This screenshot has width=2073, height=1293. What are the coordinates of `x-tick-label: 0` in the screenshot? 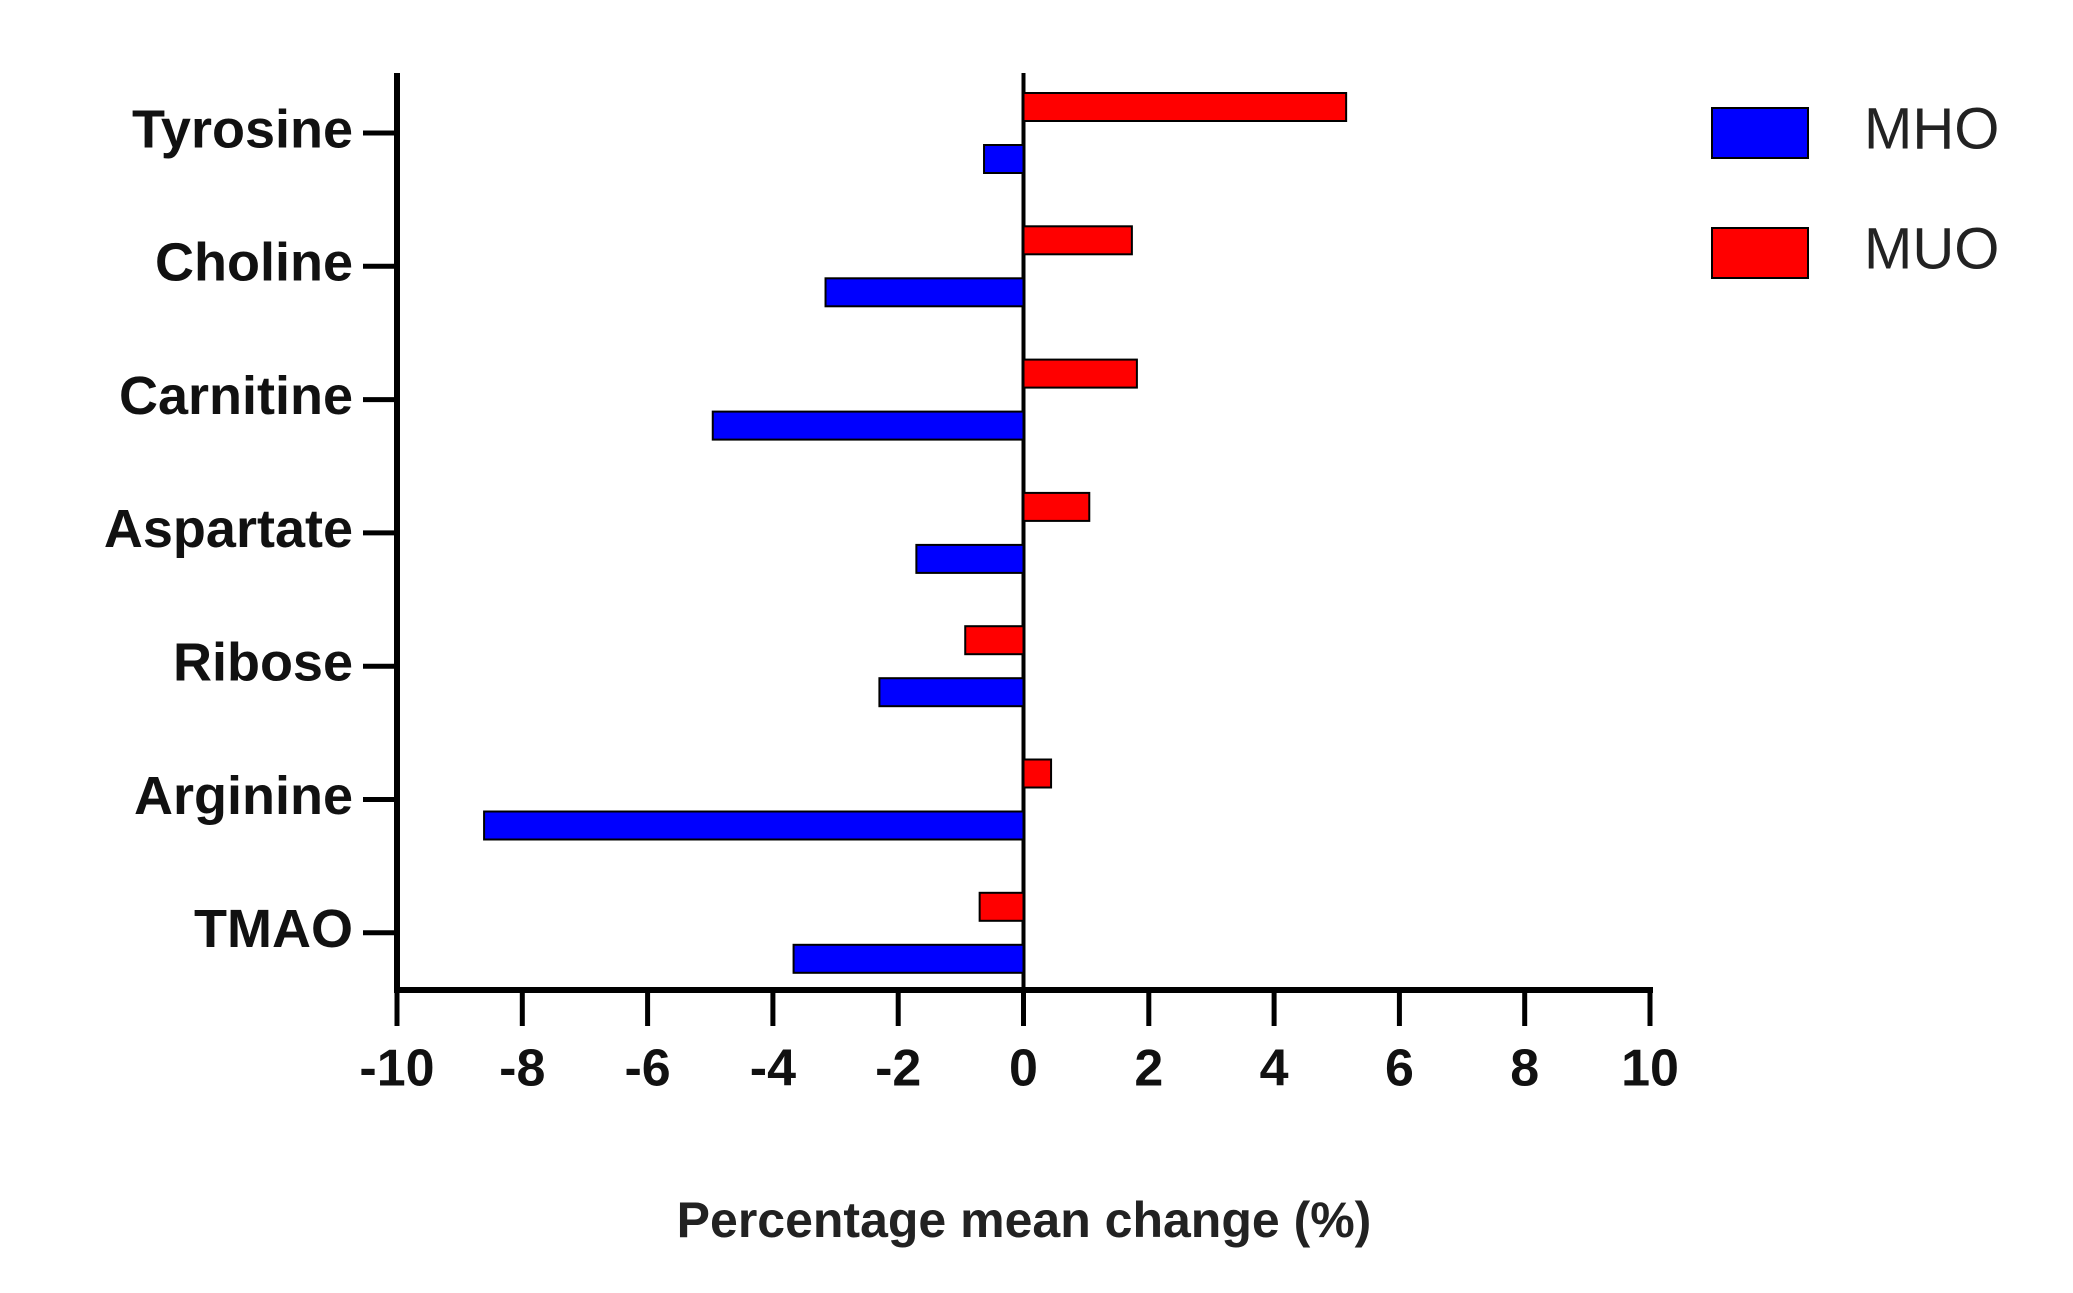 It's located at (1023, 1069).